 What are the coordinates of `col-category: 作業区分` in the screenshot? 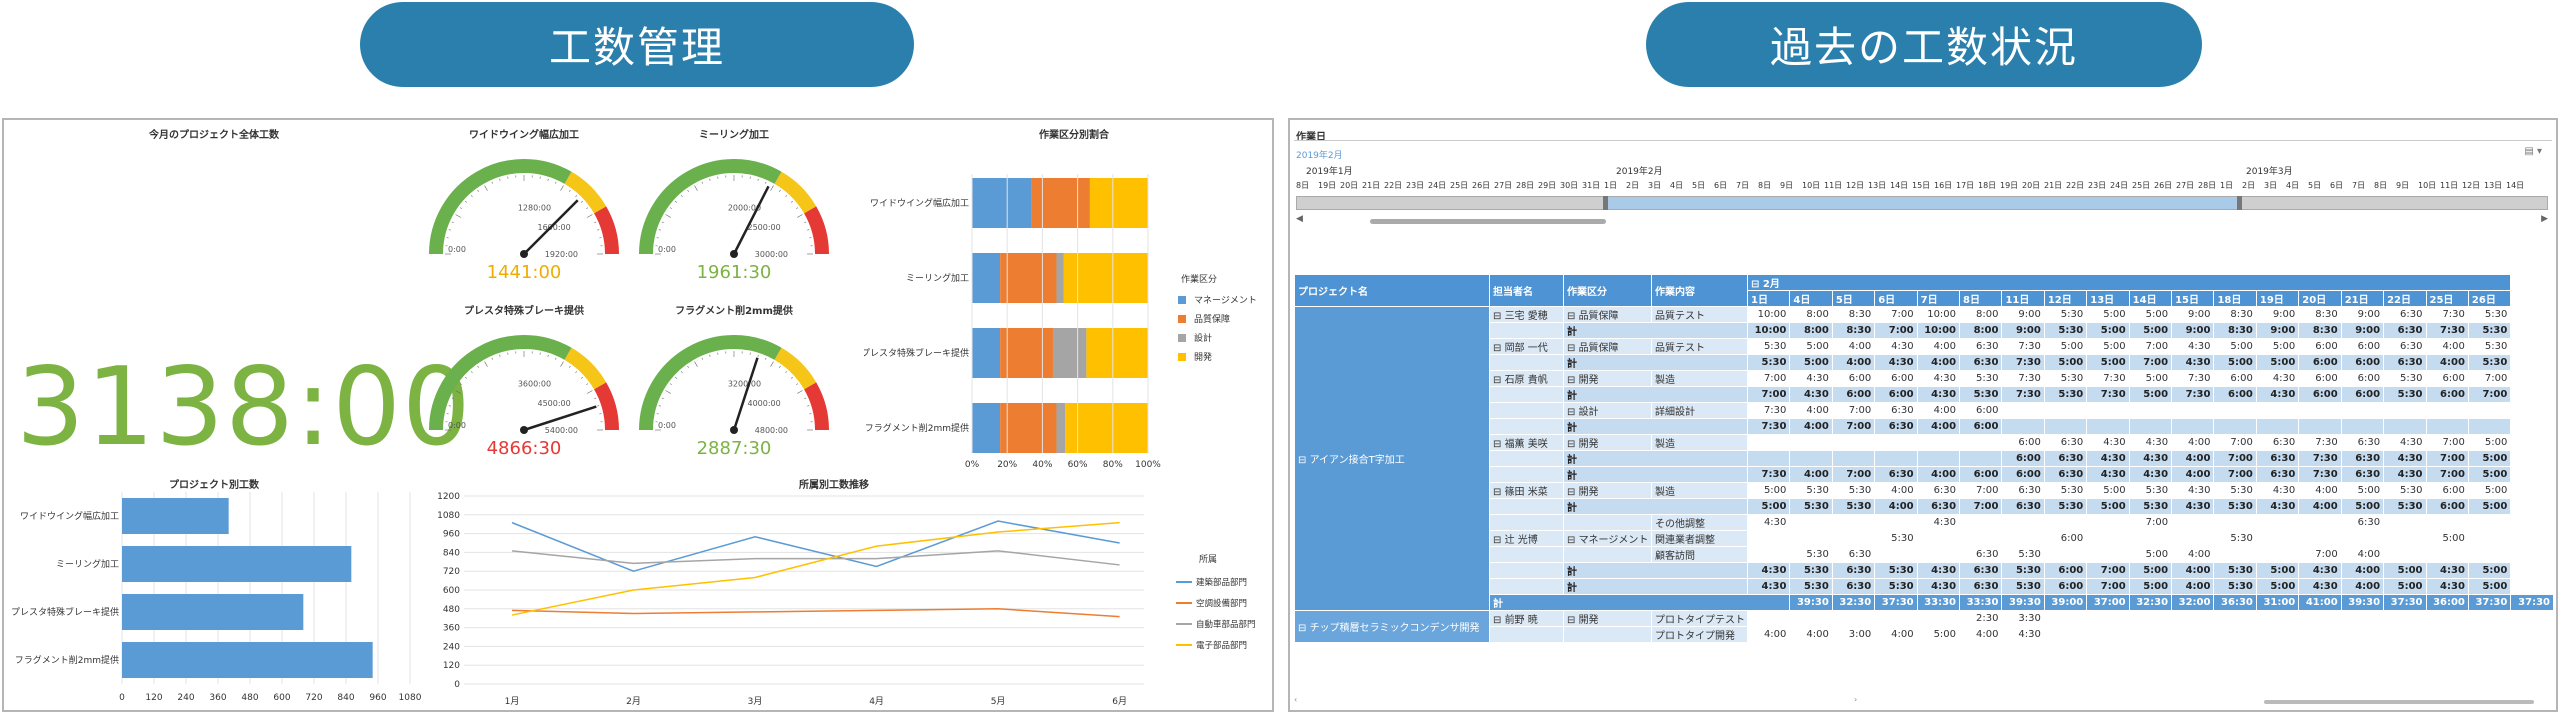 It's located at (1607, 290).